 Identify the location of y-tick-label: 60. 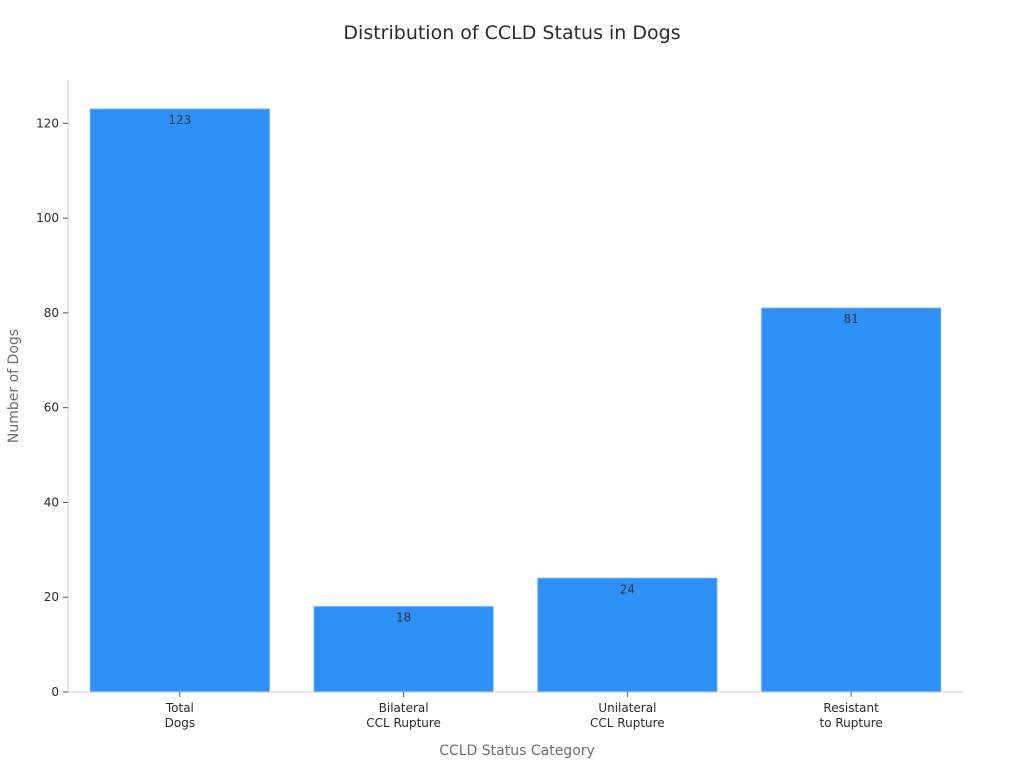
(51, 408).